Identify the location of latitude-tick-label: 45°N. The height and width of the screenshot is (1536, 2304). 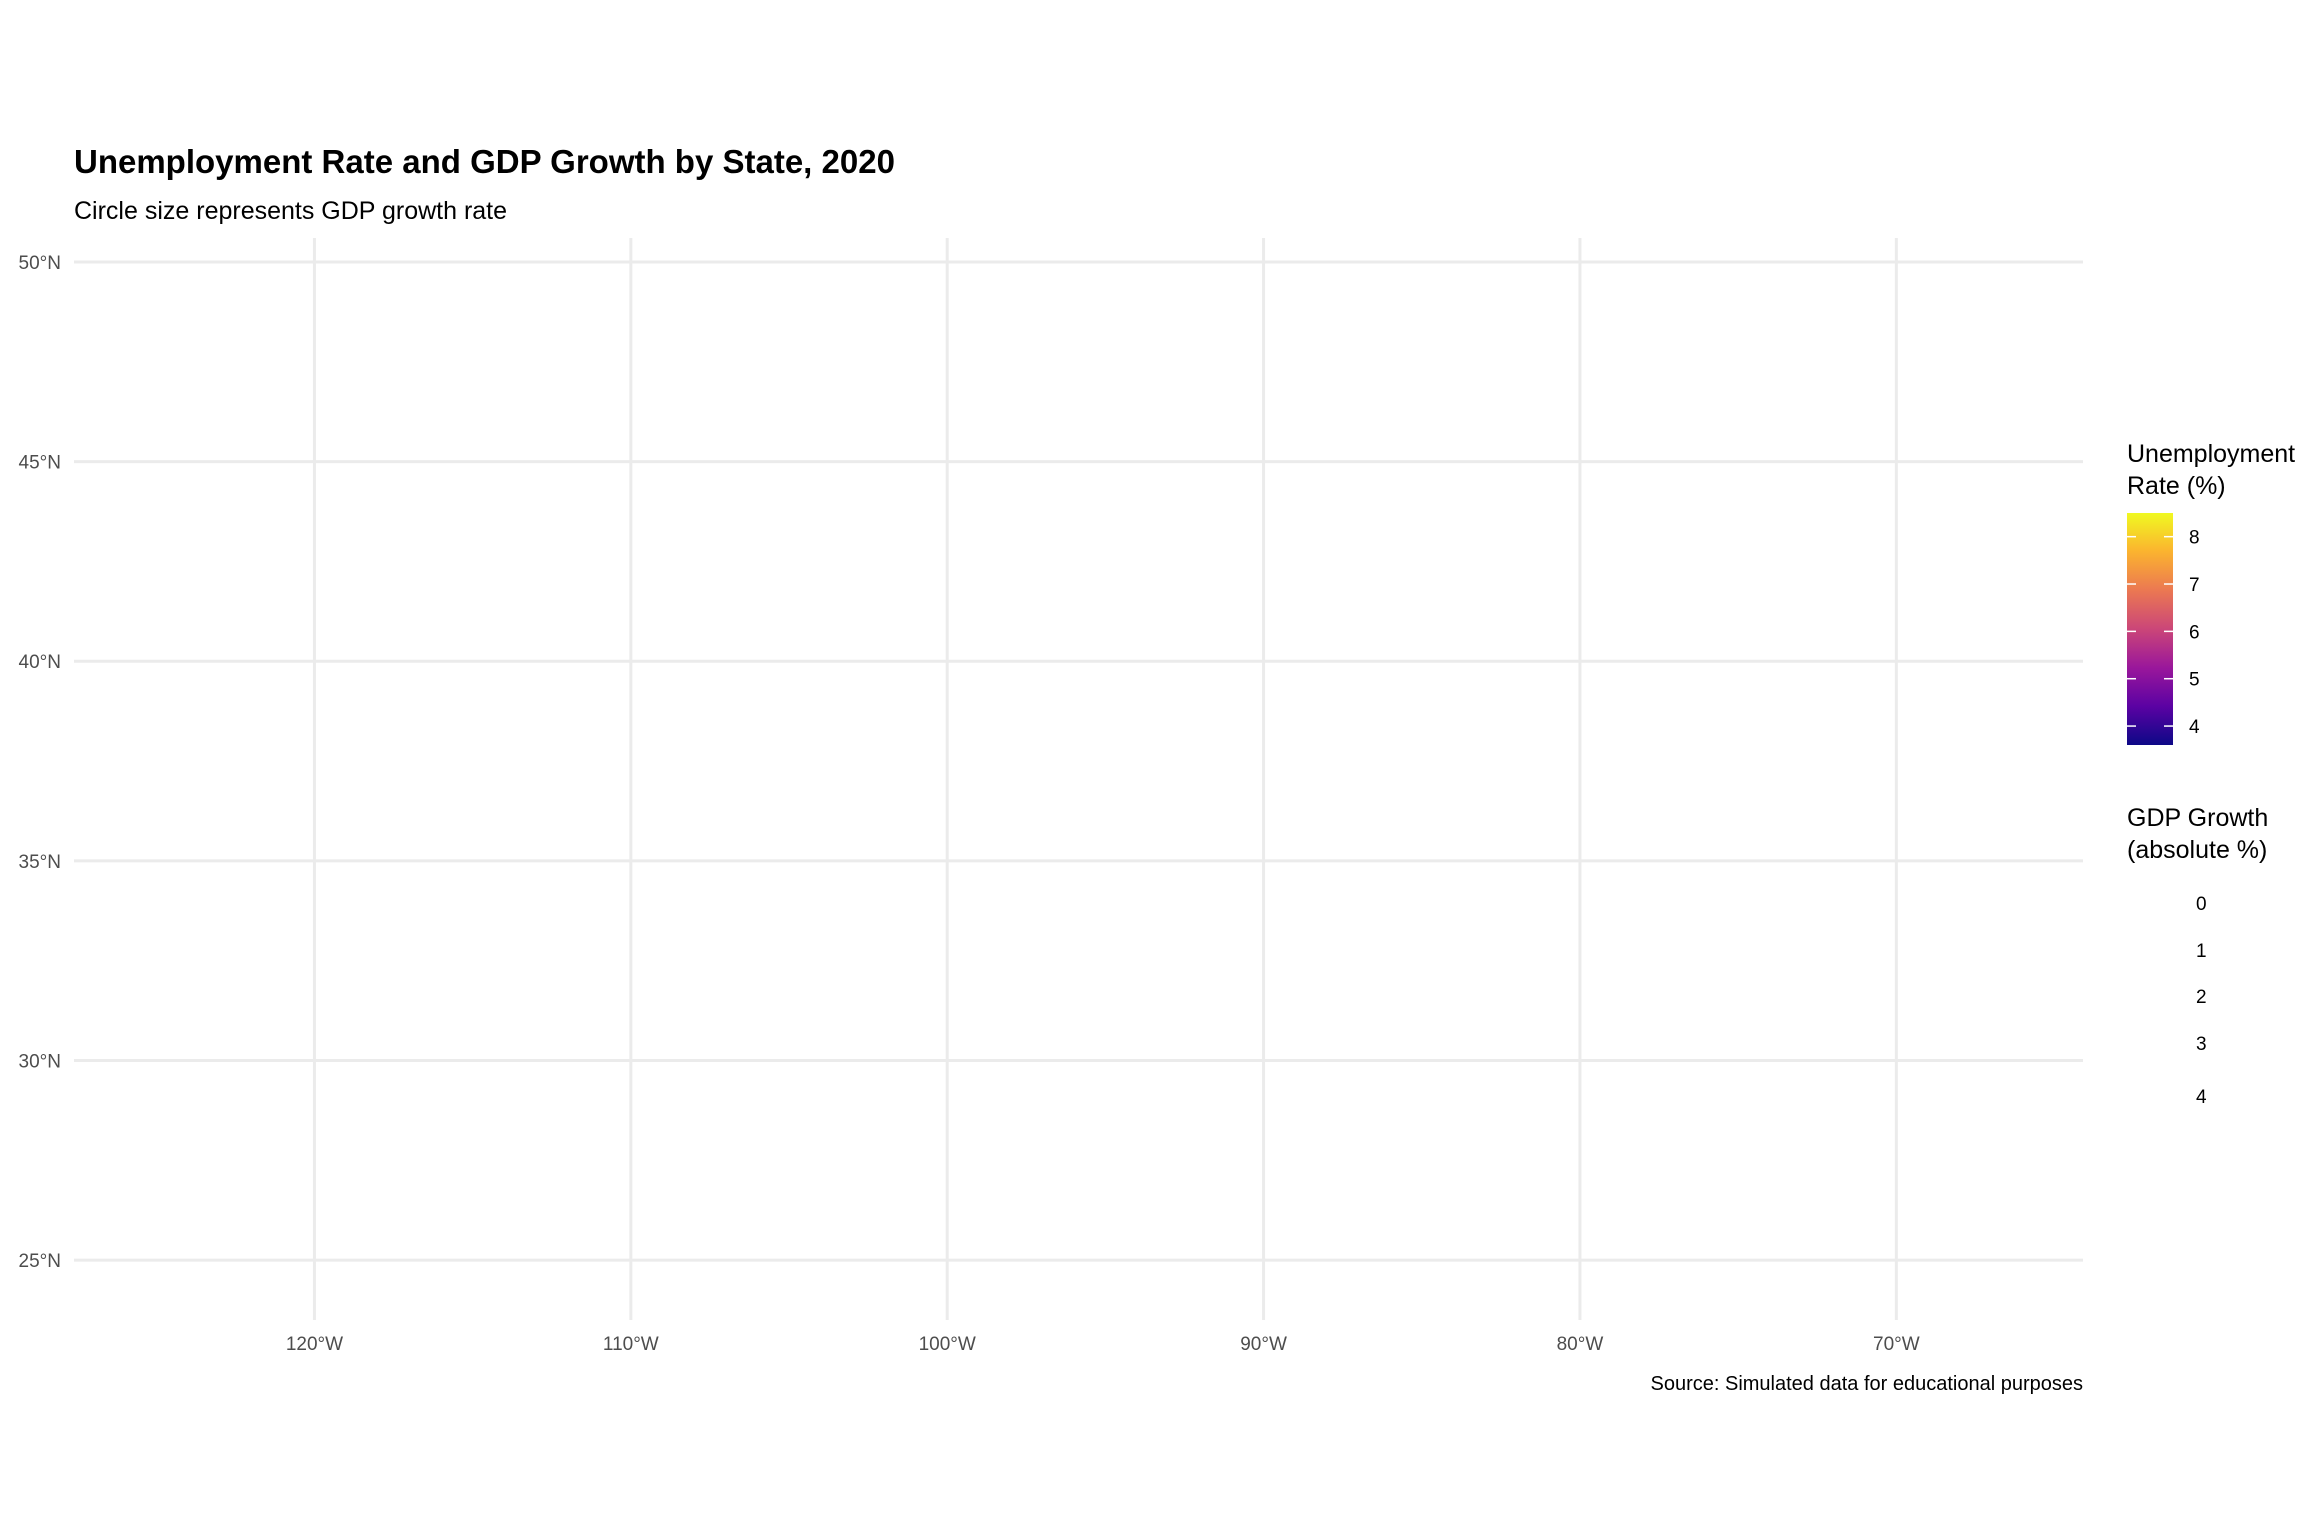
(40, 463).